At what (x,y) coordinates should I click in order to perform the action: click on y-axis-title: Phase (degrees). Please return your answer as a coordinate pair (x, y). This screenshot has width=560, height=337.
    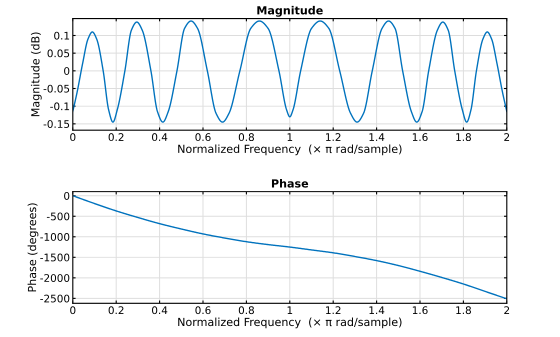
    Looking at the image, I should click on (33, 247).